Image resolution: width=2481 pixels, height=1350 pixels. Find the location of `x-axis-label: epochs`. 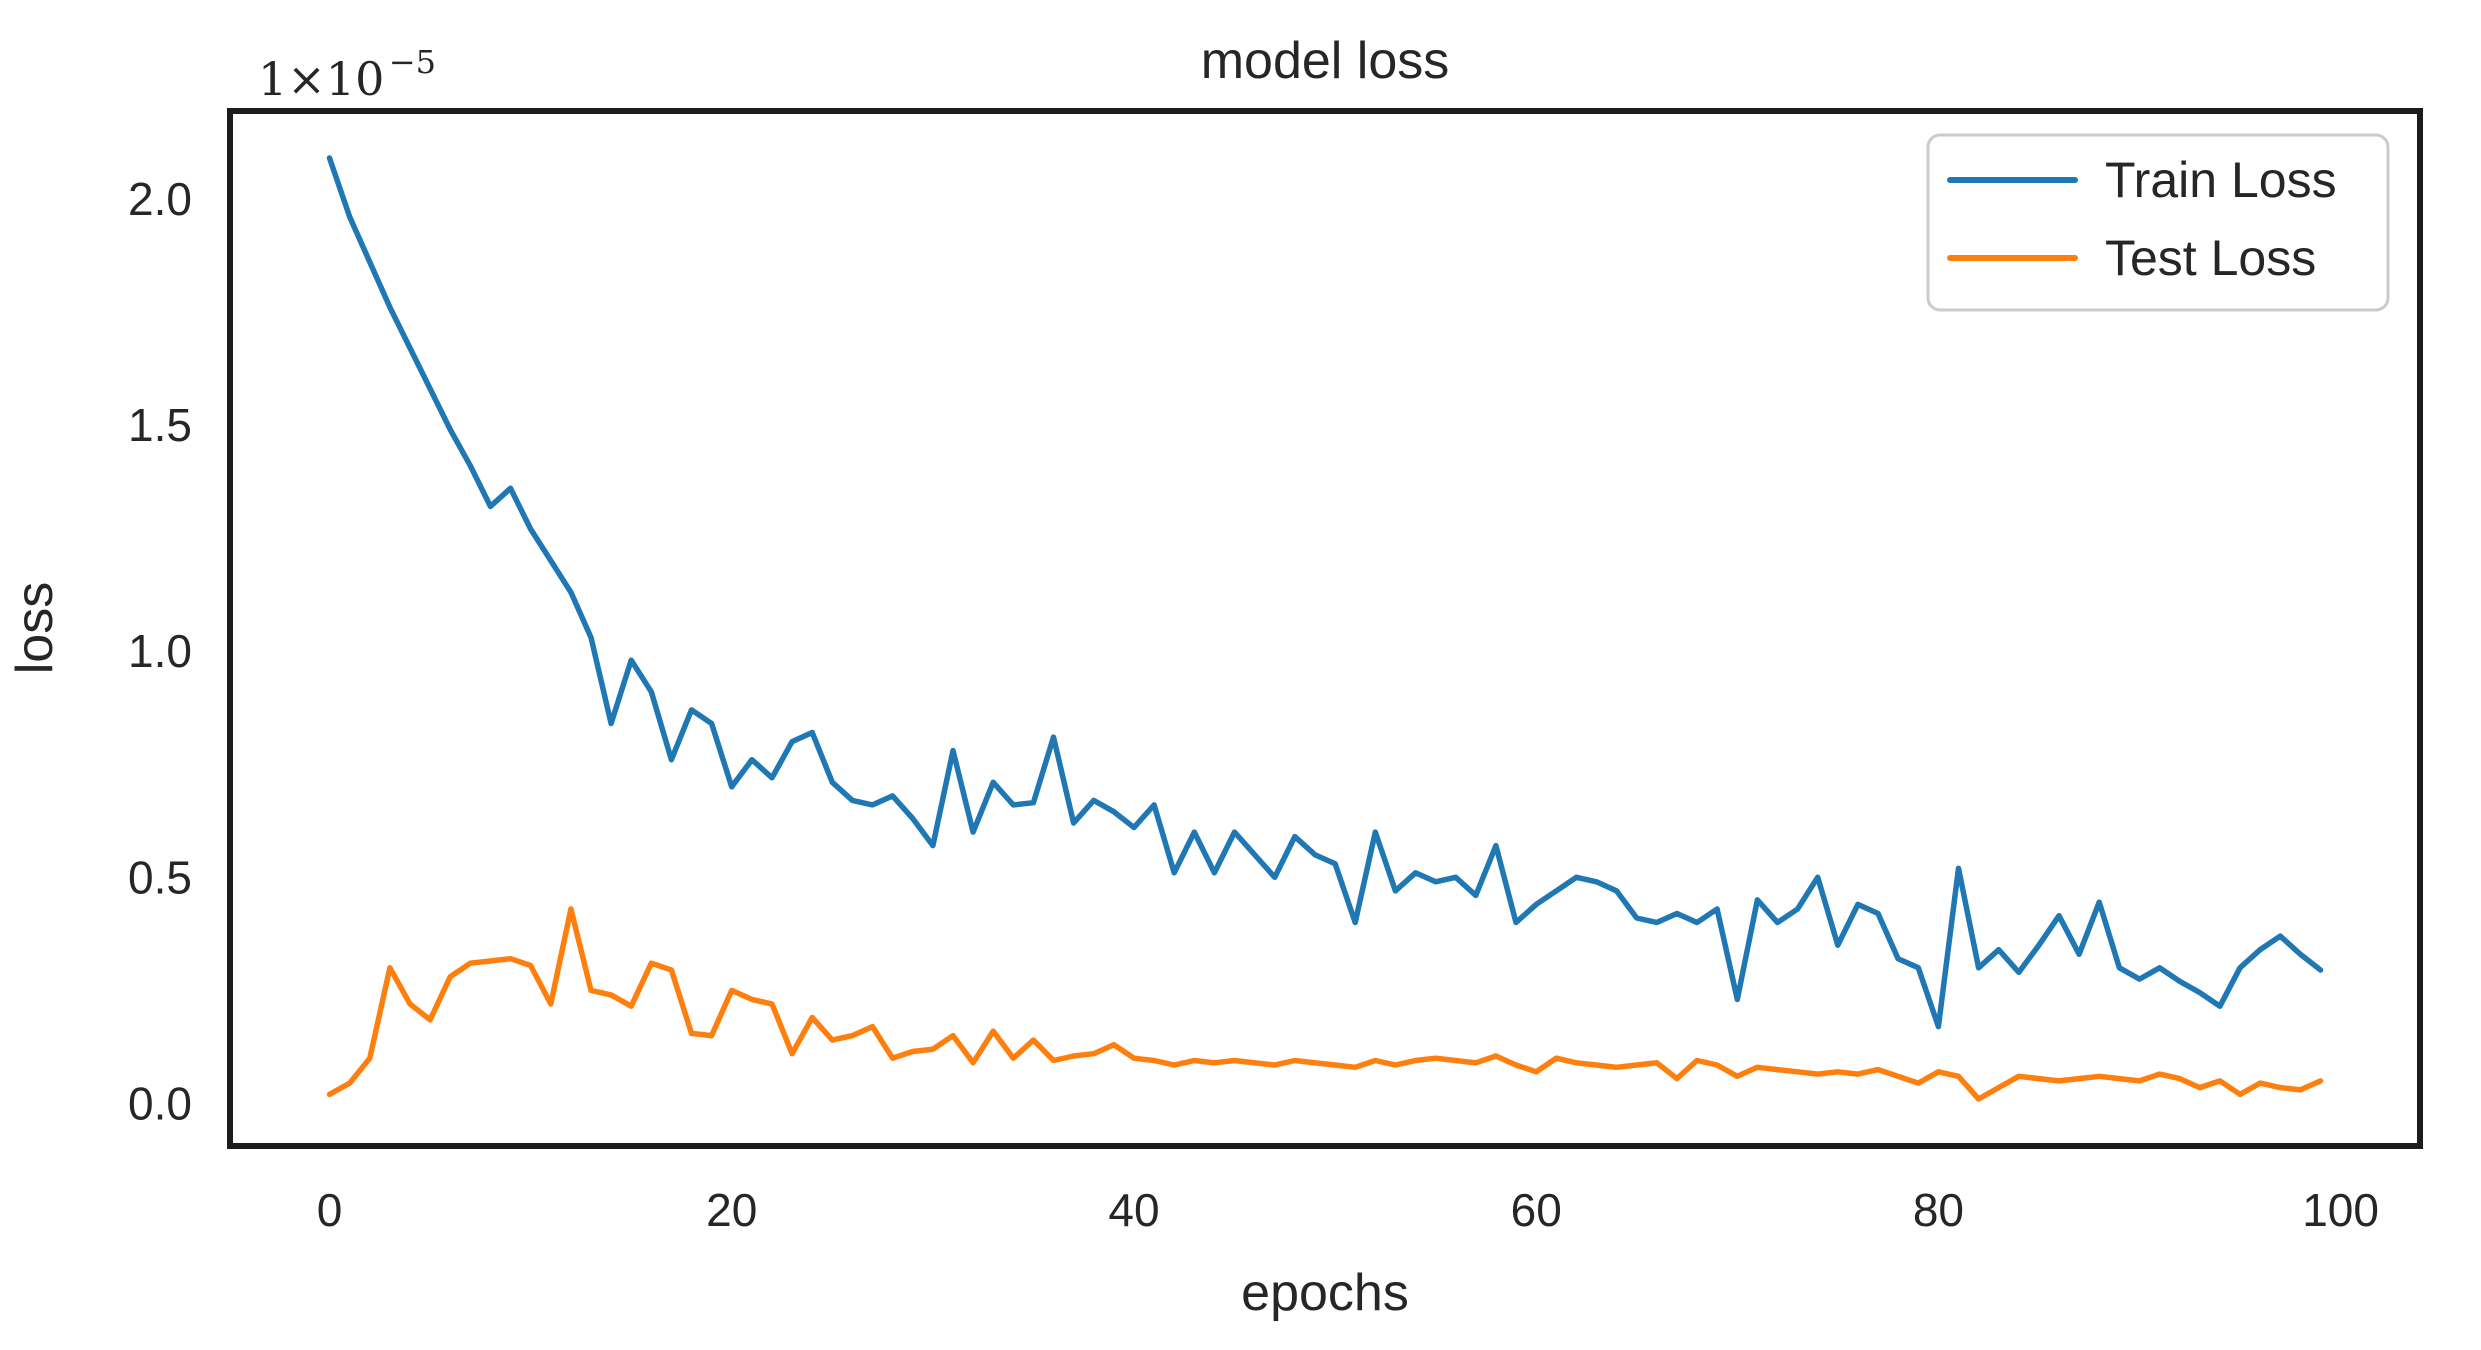

x-axis-label: epochs is located at coordinates (1325, 1293).